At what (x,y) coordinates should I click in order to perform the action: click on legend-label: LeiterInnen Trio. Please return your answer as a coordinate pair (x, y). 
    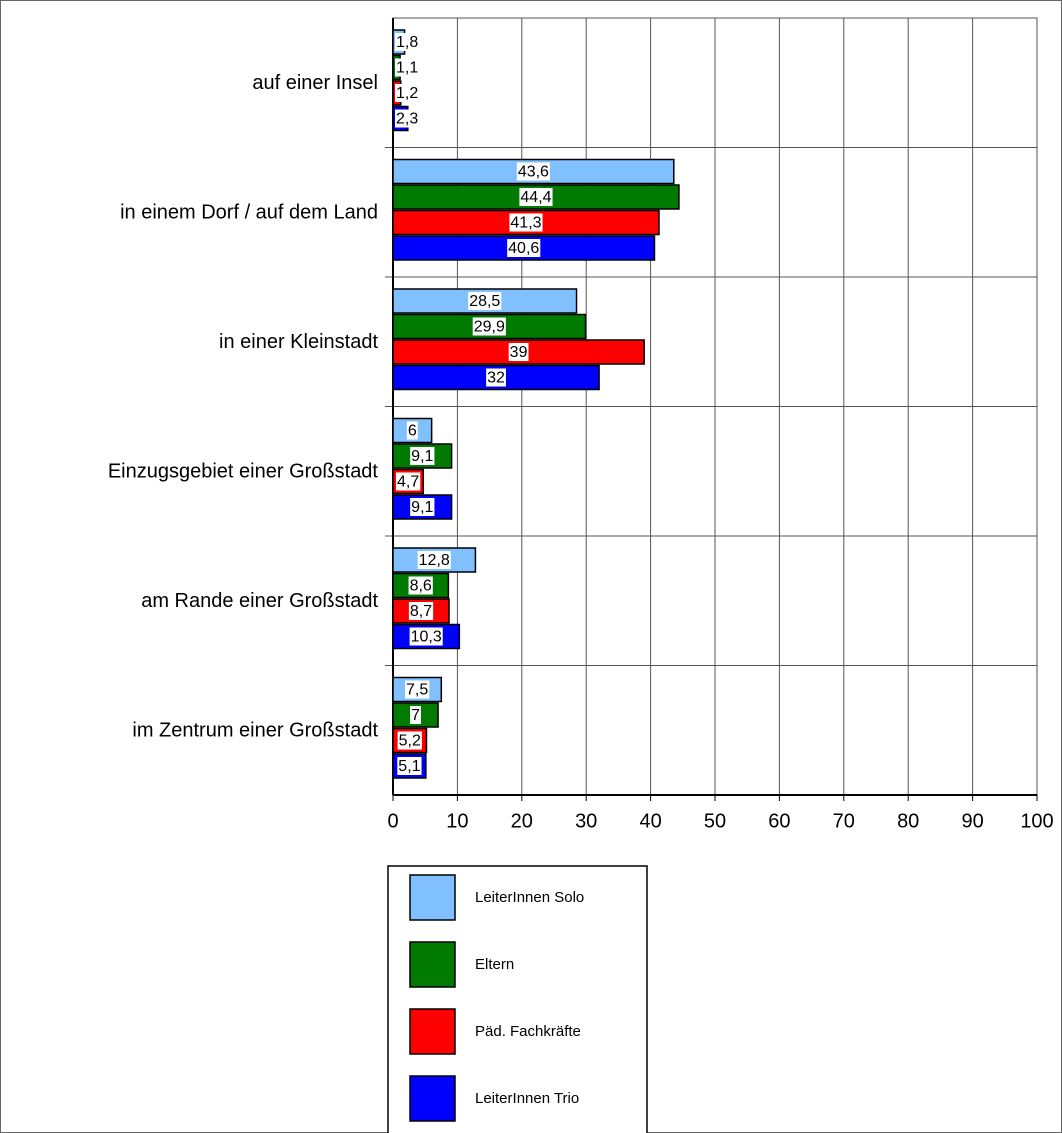
    Looking at the image, I should click on (527, 1098).